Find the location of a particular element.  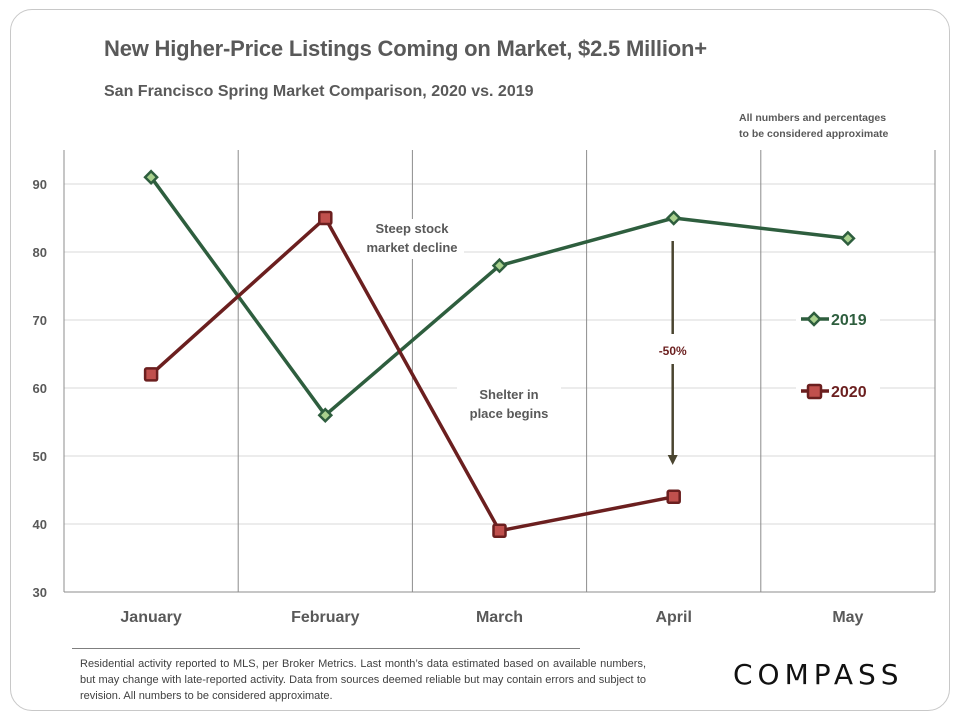

annotation-shelter-in-place-line-1: Shelter in is located at coordinates (508, 394).